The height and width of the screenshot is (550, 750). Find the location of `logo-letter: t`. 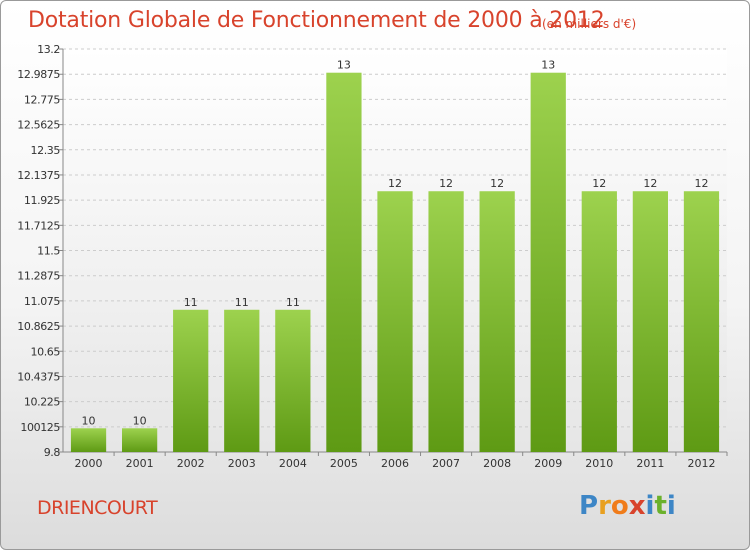

logo-letter: t is located at coordinates (660, 506).